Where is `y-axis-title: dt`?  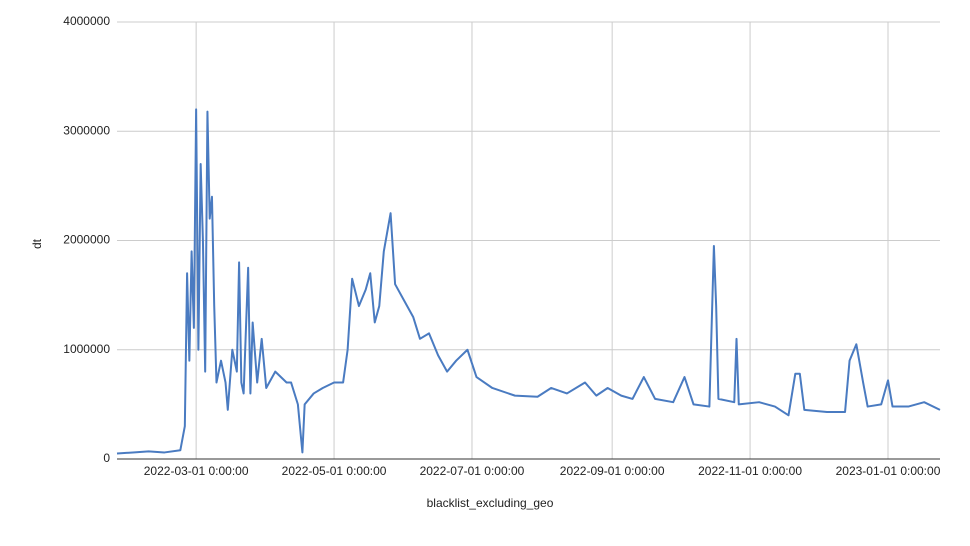 y-axis-title: dt is located at coordinates (37, 243).